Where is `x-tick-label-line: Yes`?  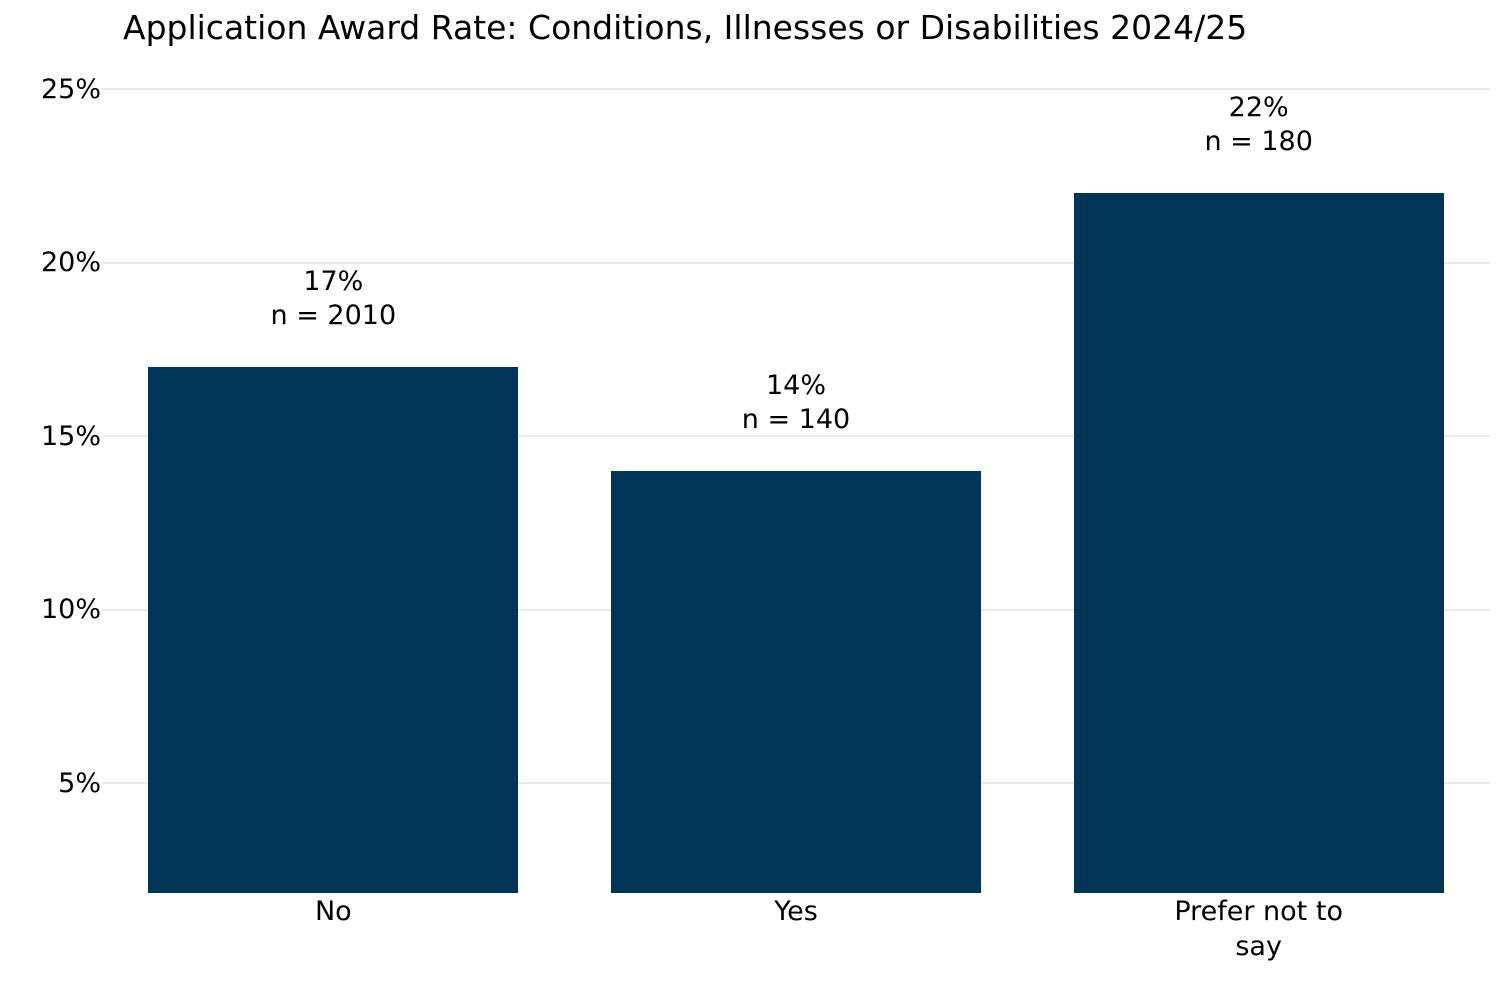
x-tick-label-line: Yes is located at coordinates (796, 911).